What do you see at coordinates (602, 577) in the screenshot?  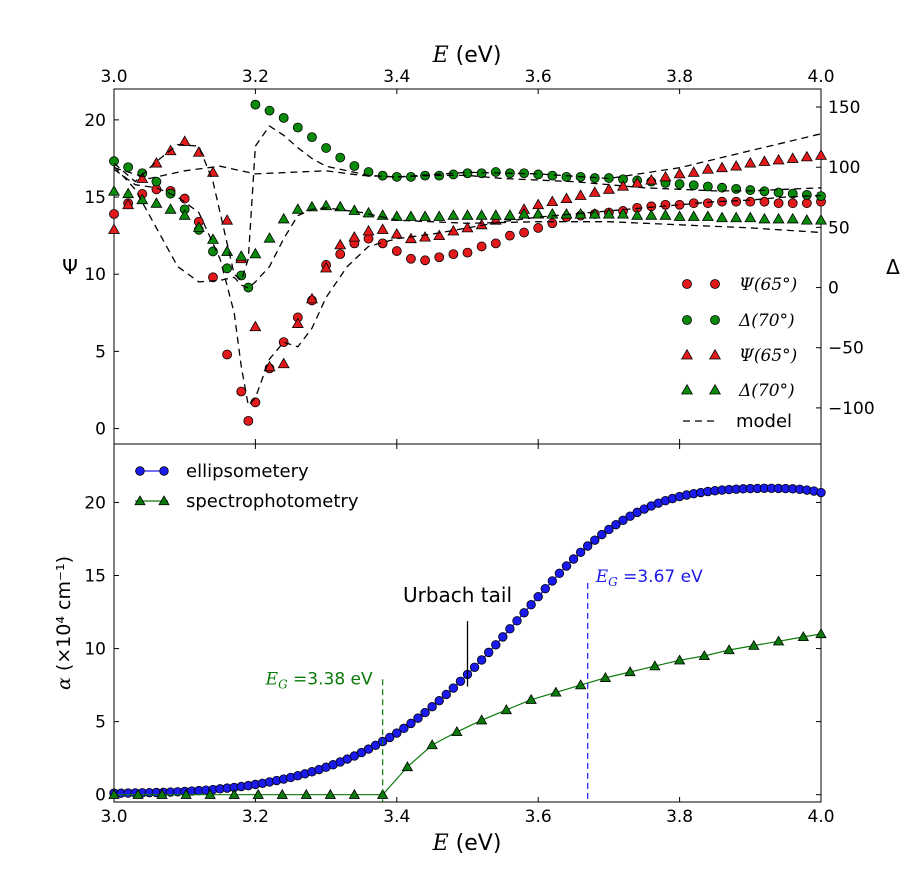 I see `eg-var: E` at bounding box center [602, 577].